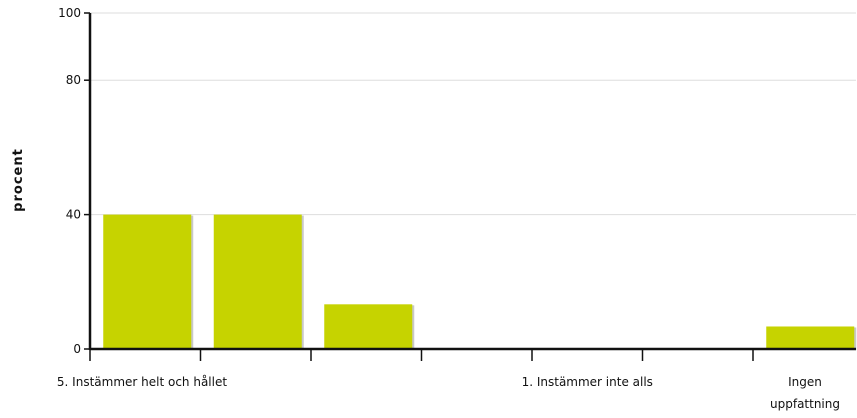 The image size is (857, 418). What do you see at coordinates (805, 382) in the screenshot?
I see `x-tick-label-6-line-0: Ingen` at bounding box center [805, 382].